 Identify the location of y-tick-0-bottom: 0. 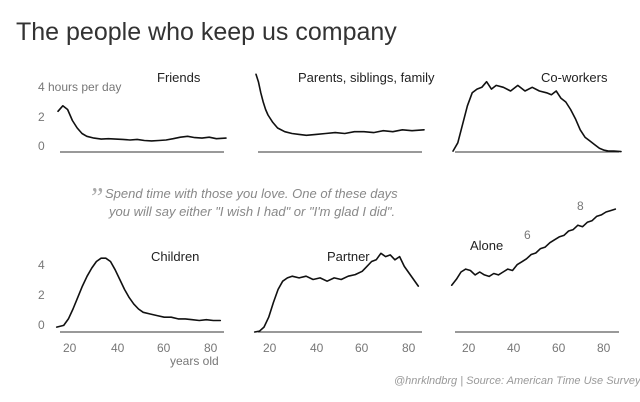
(41, 325).